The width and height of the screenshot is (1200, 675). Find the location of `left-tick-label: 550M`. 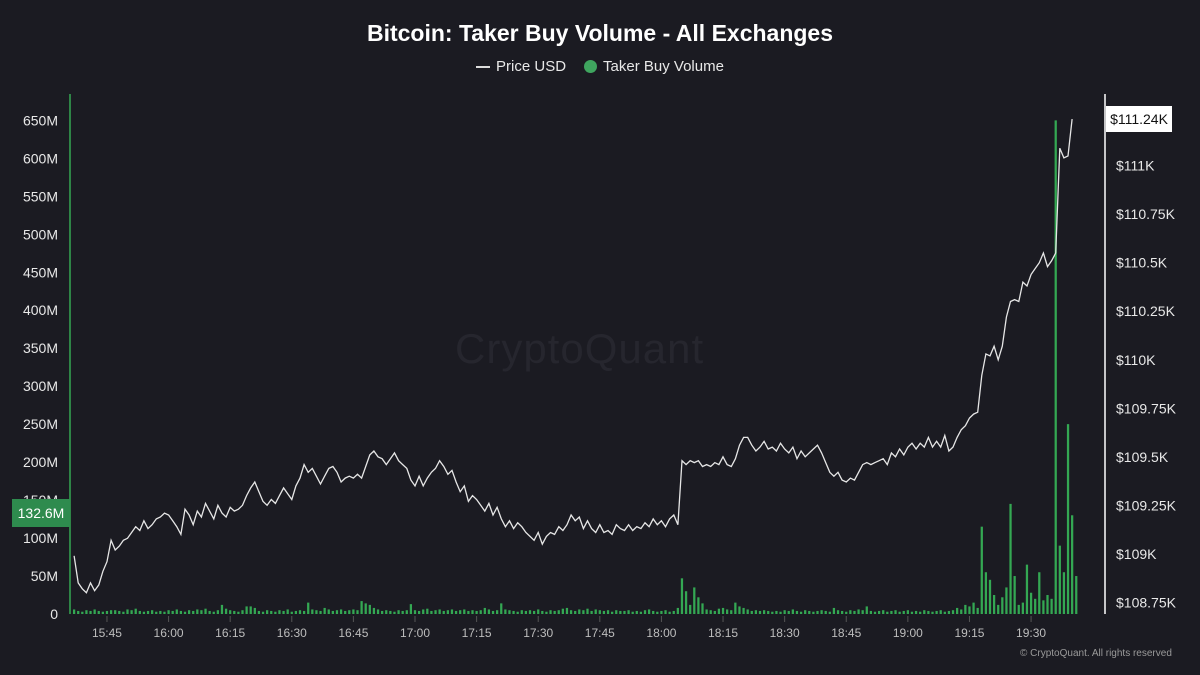

left-tick-label: 550M is located at coordinates (40, 196).